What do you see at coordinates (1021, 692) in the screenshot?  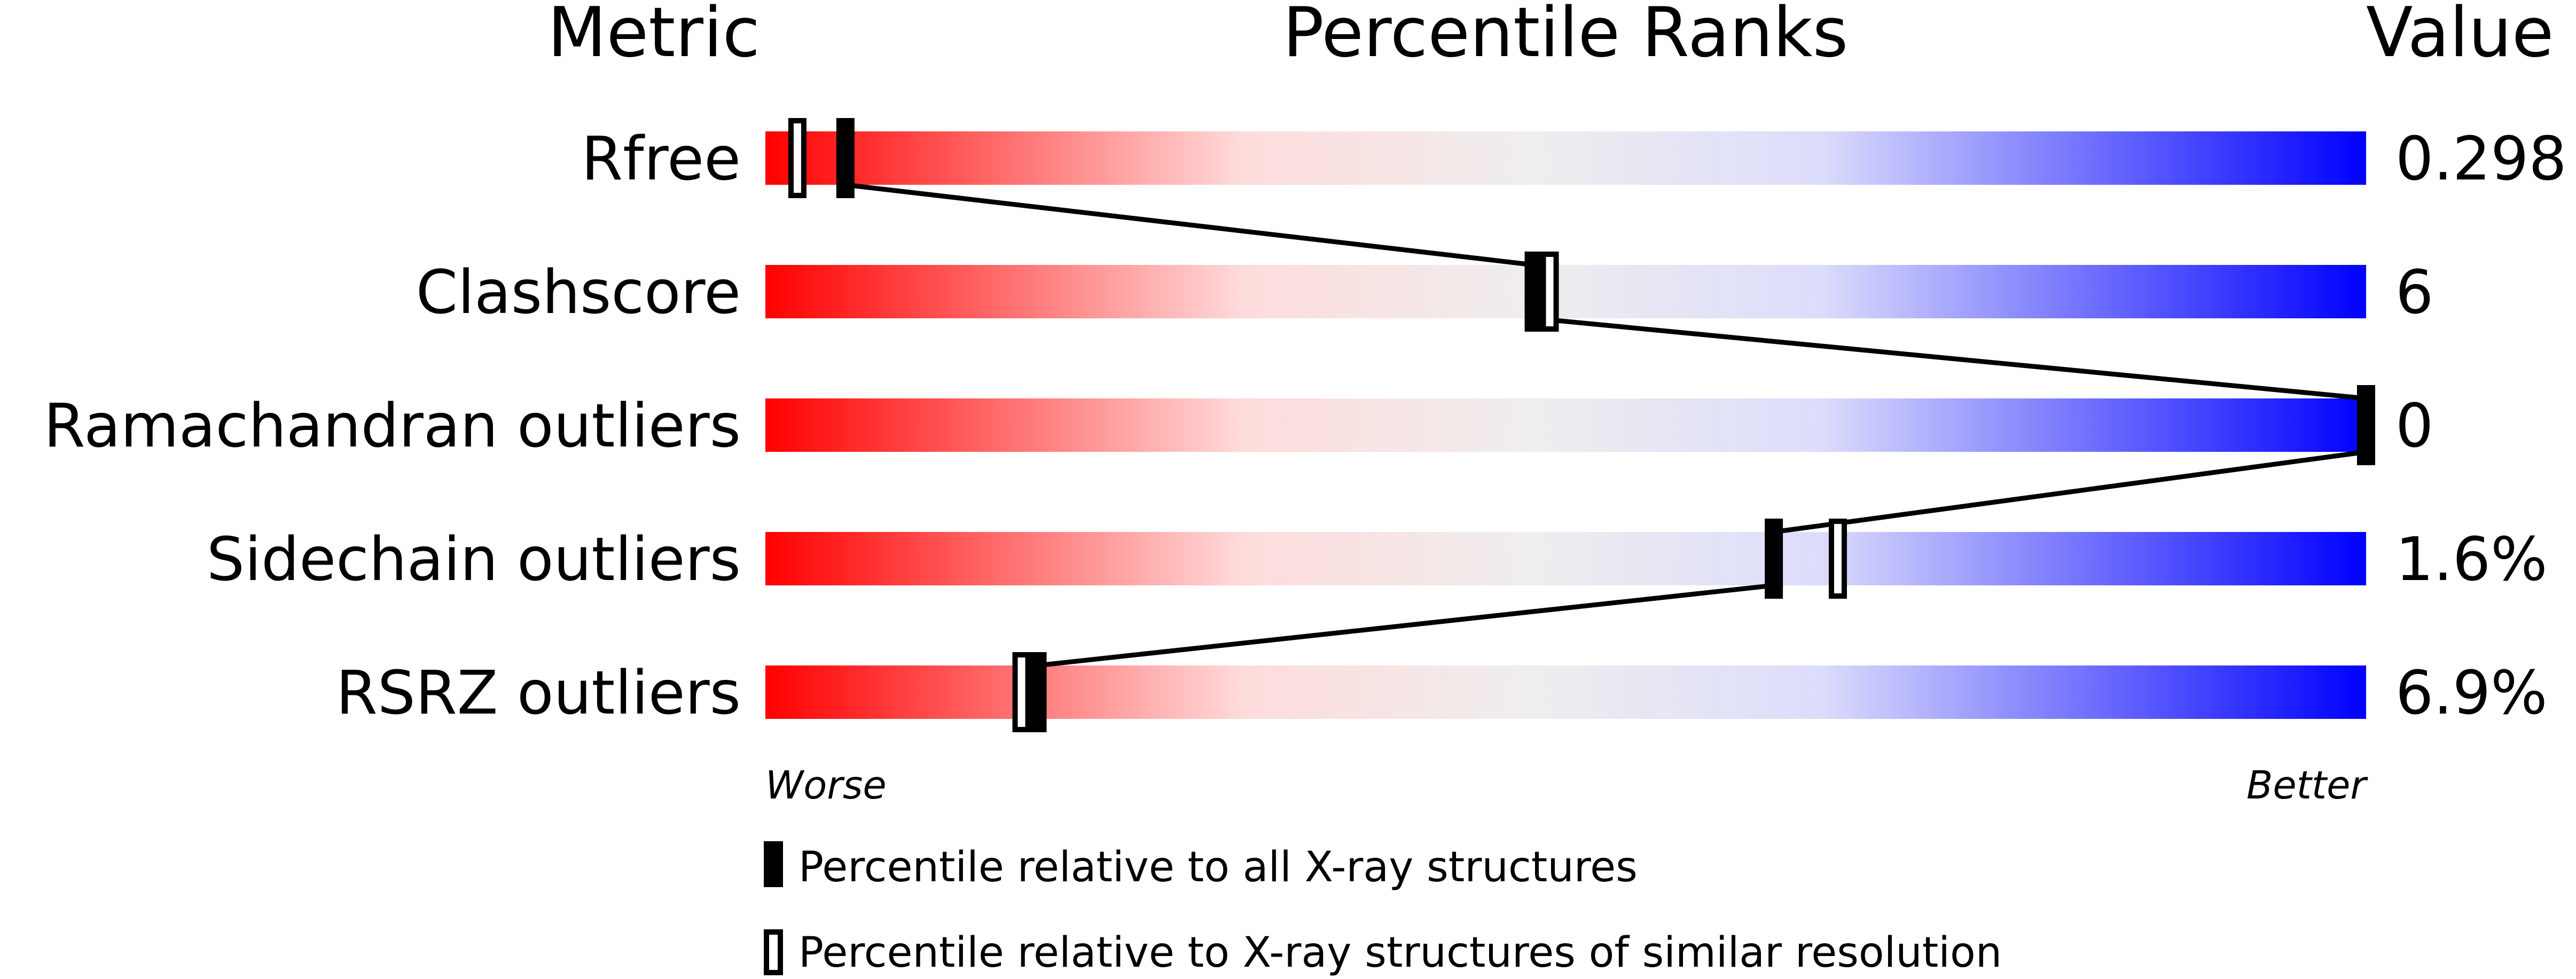 I see `similar-resolution-marker-rsrz-outliers` at bounding box center [1021, 692].